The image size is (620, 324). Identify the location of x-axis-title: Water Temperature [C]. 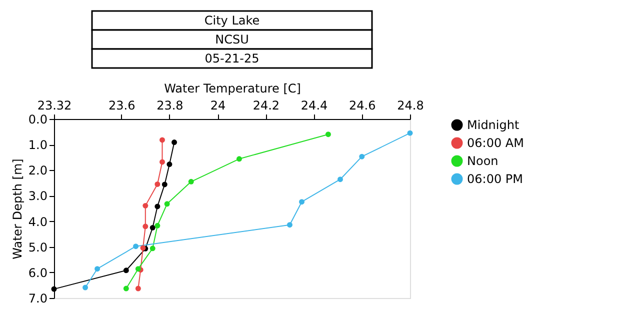
(232, 89).